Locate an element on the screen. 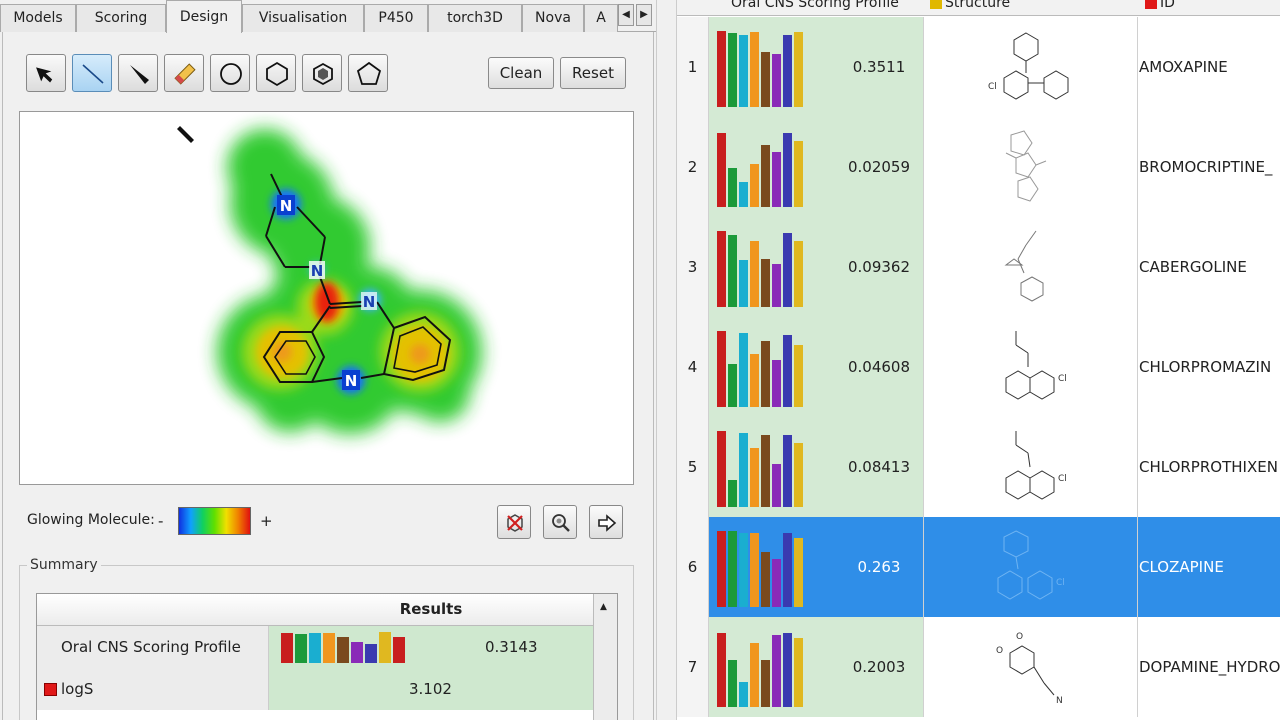  row-number: 4 is located at coordinates (693, 367).